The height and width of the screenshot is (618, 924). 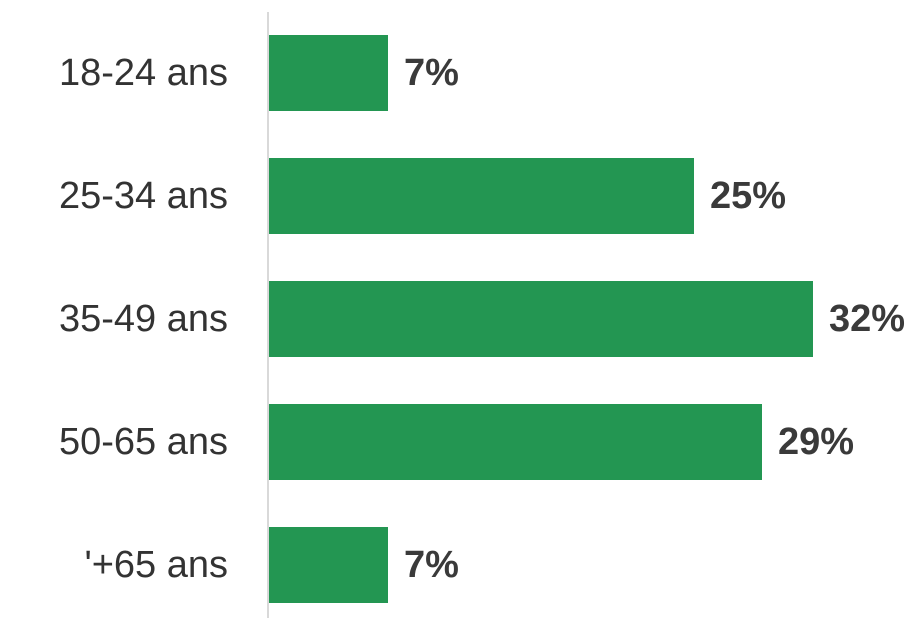 I want to click on category-label-4: '+65 ans, so click(x=156, y=565).